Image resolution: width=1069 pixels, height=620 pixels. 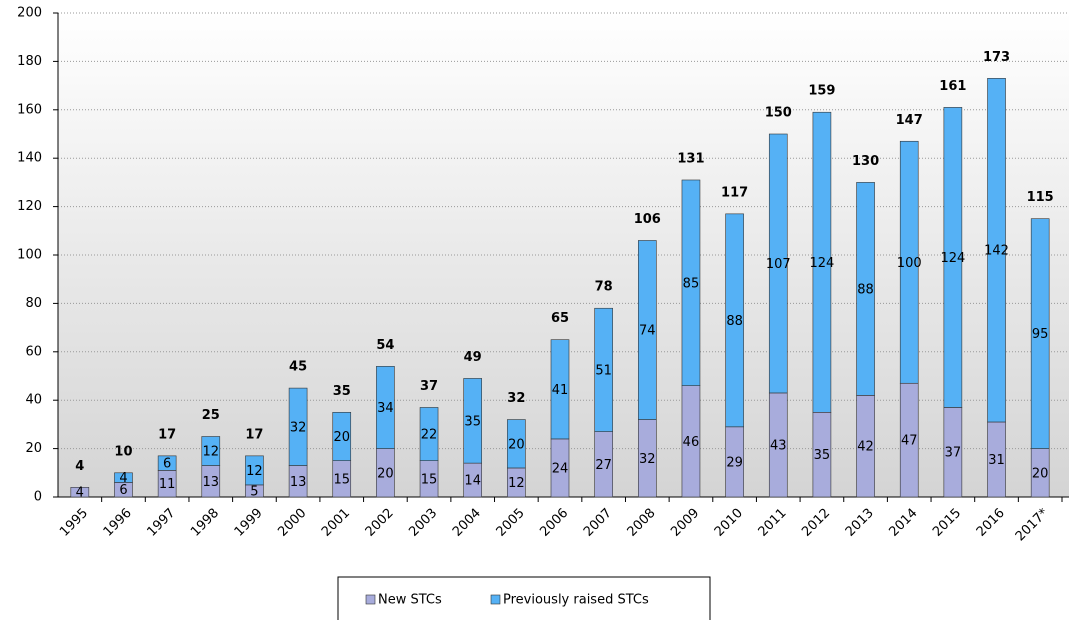 I want to click on total-label: 161, so click(x=952, y=86).